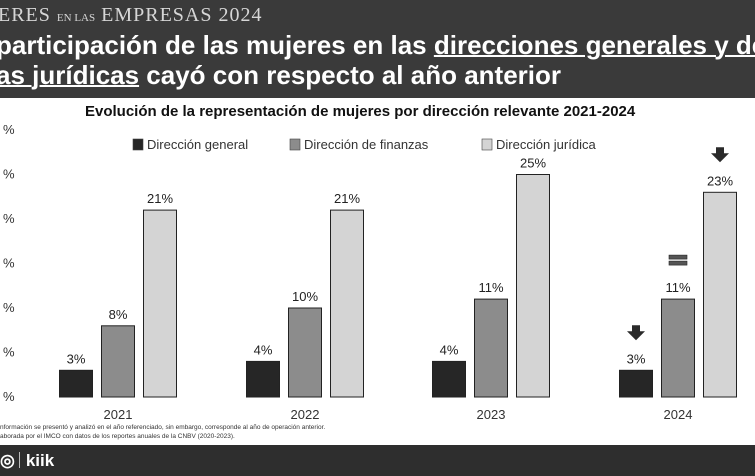 This screenshot has height=476, width=755. Describe the element at coordinates (678, 414) in the screenshot. I see `x-tick-label: 2024` at that location.